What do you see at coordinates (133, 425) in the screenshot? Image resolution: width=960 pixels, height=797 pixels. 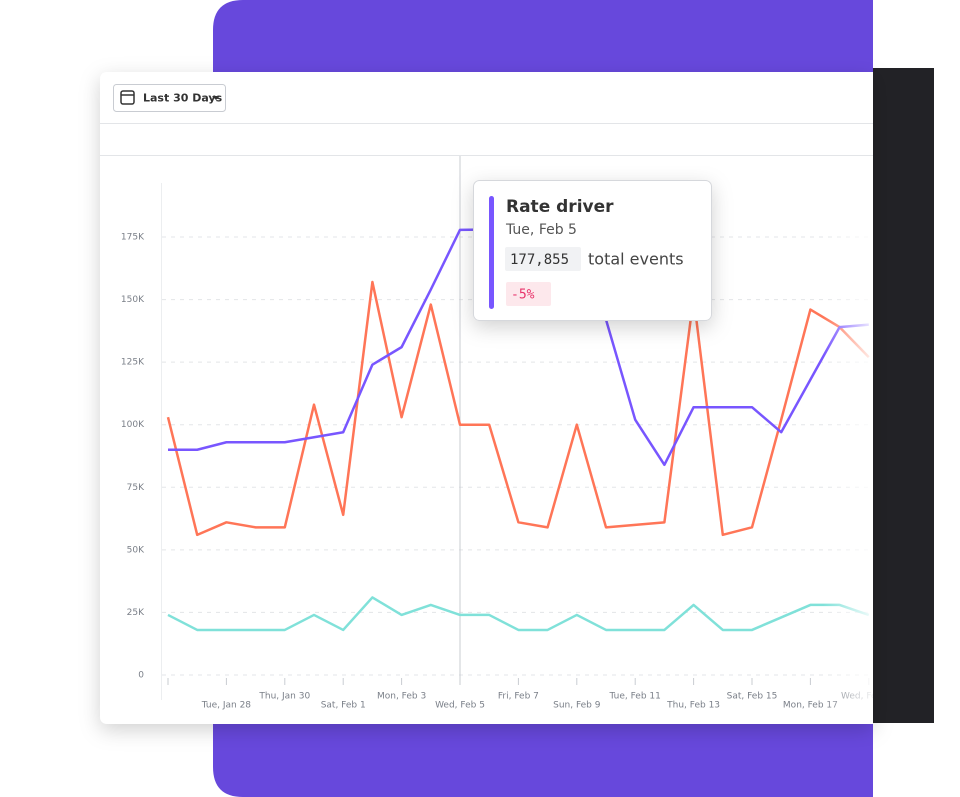 I see `y-tick-label: 100K` at bounding box center [133, 425].